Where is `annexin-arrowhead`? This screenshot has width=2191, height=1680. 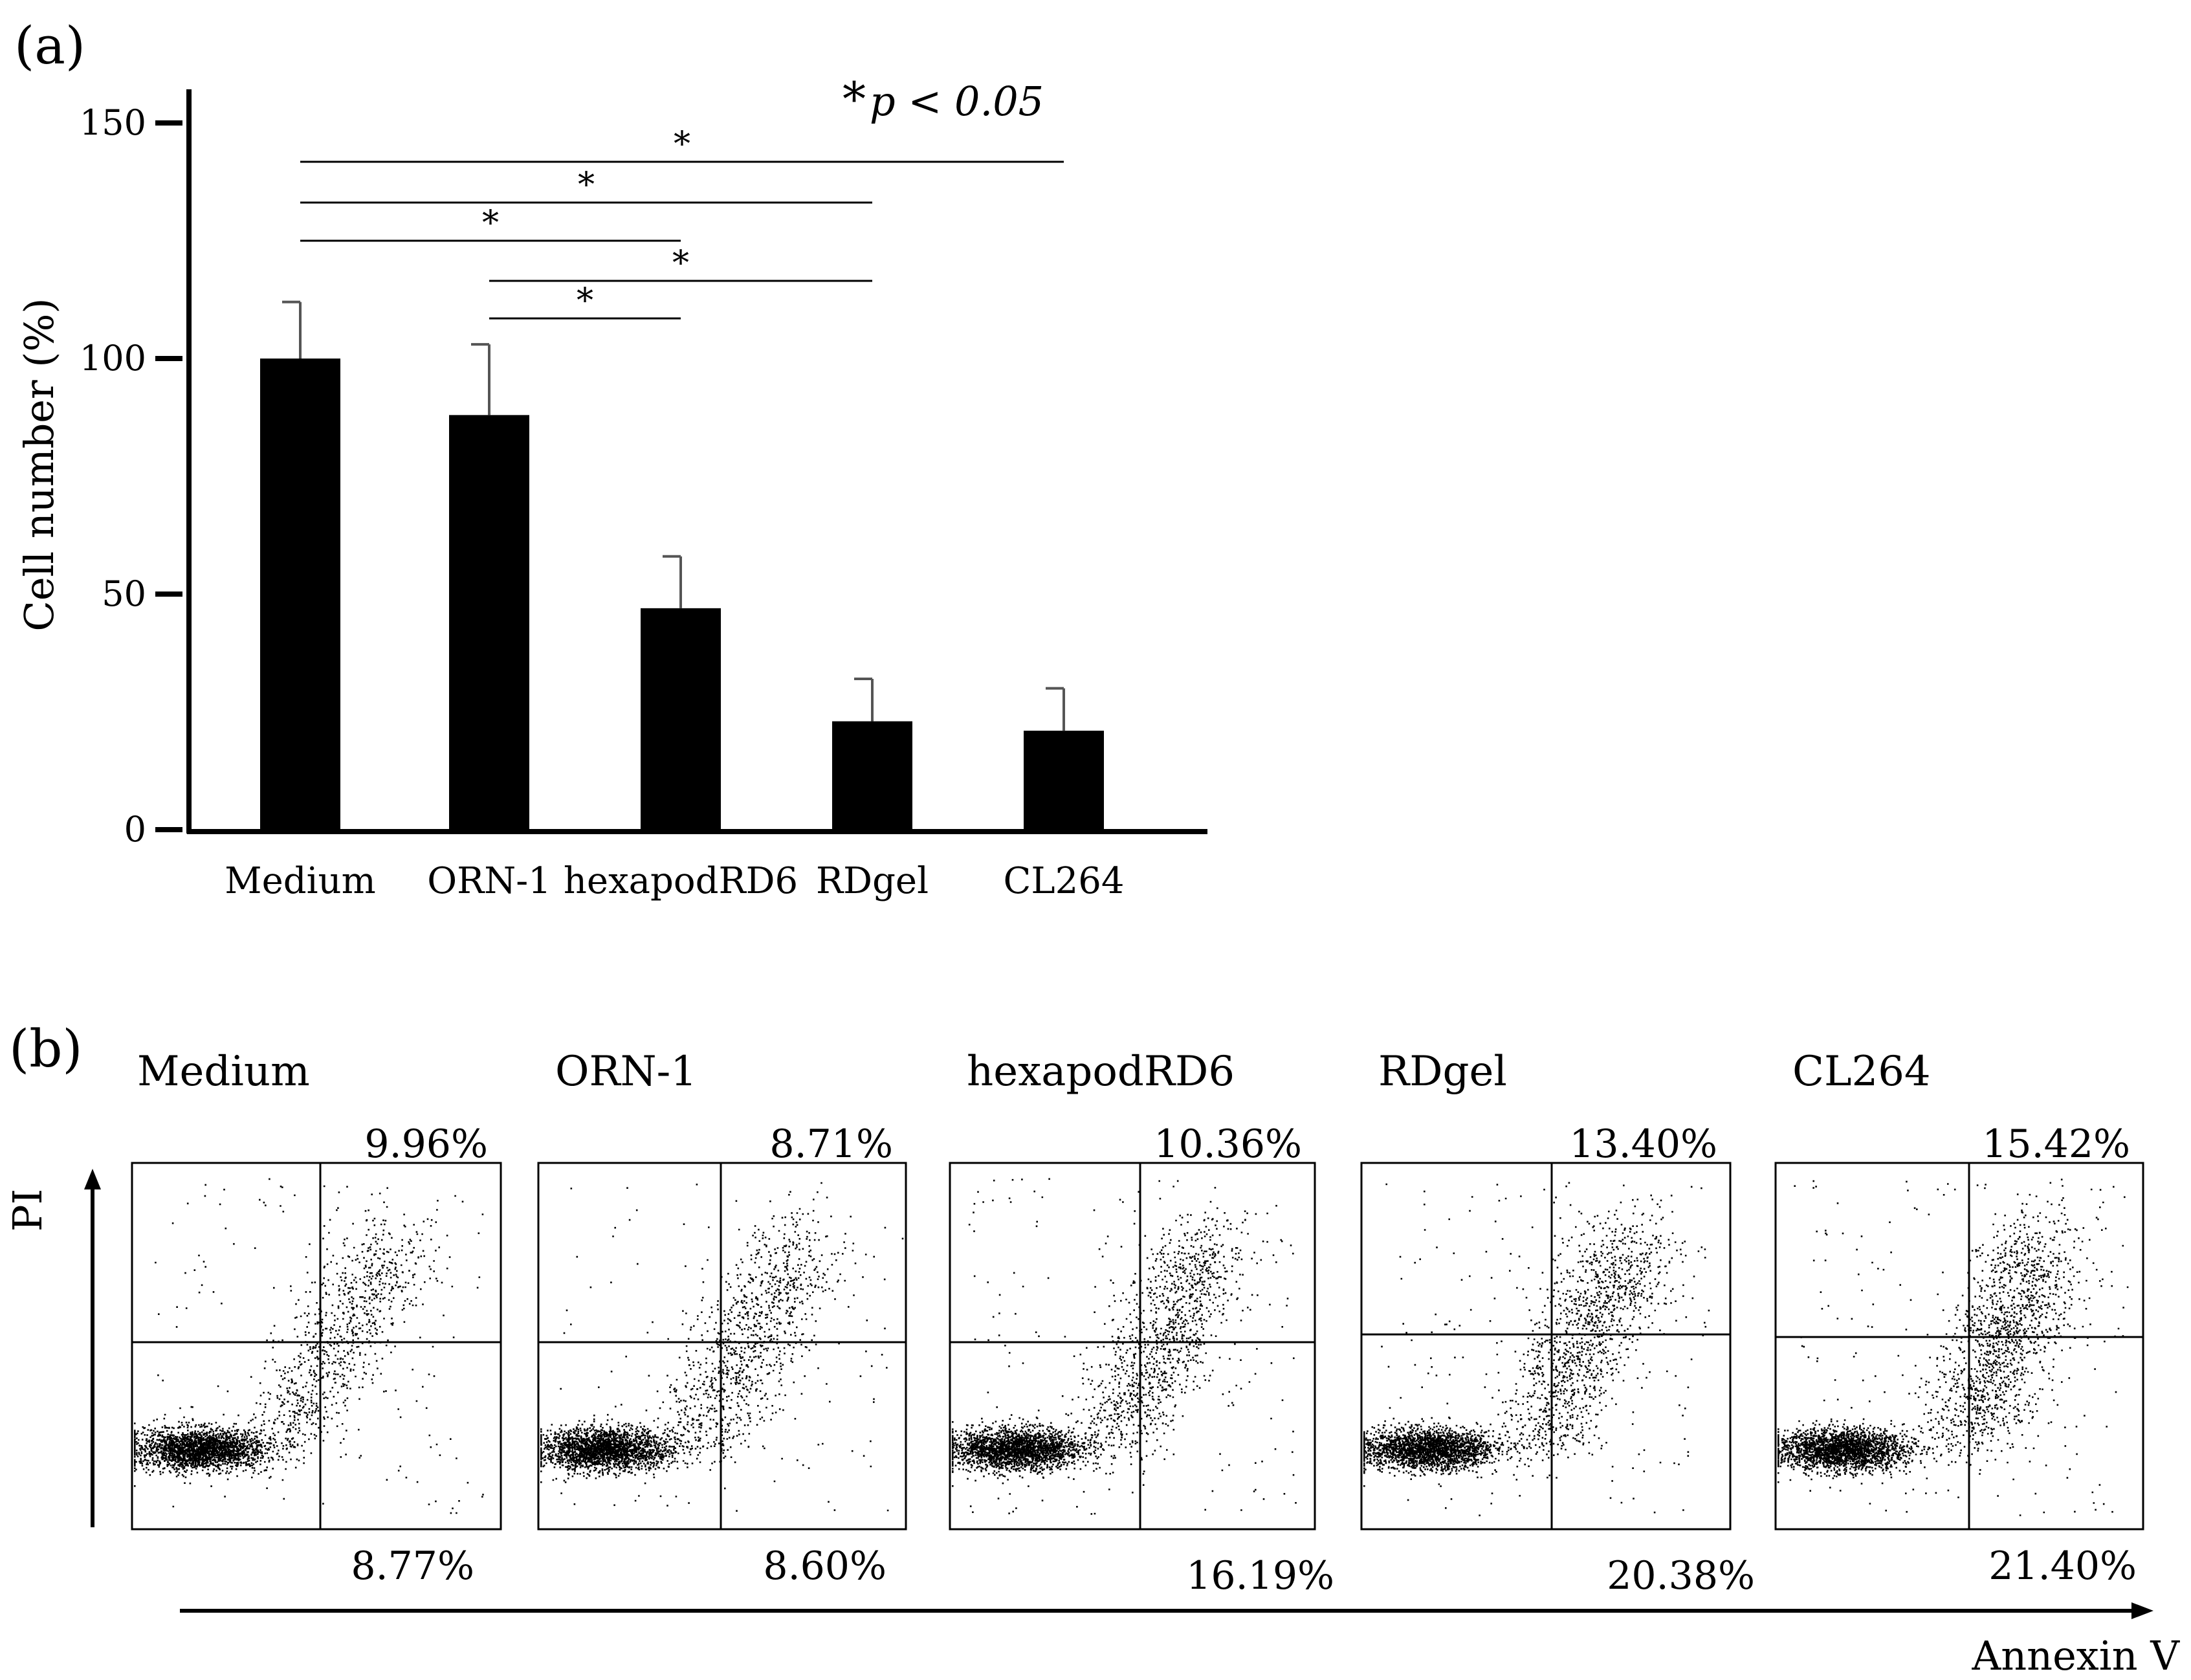
annexin-arrowhead is located at coordinates (2142, 1611).